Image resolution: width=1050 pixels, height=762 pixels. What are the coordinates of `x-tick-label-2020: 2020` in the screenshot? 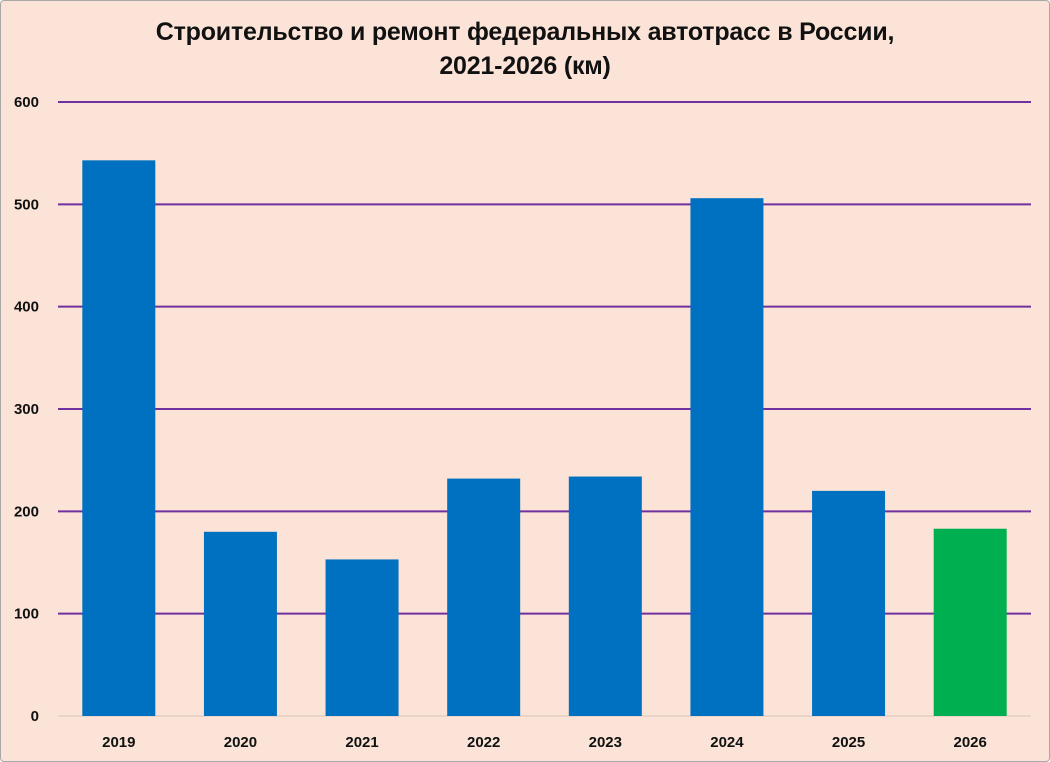 It's located at (240, 742).